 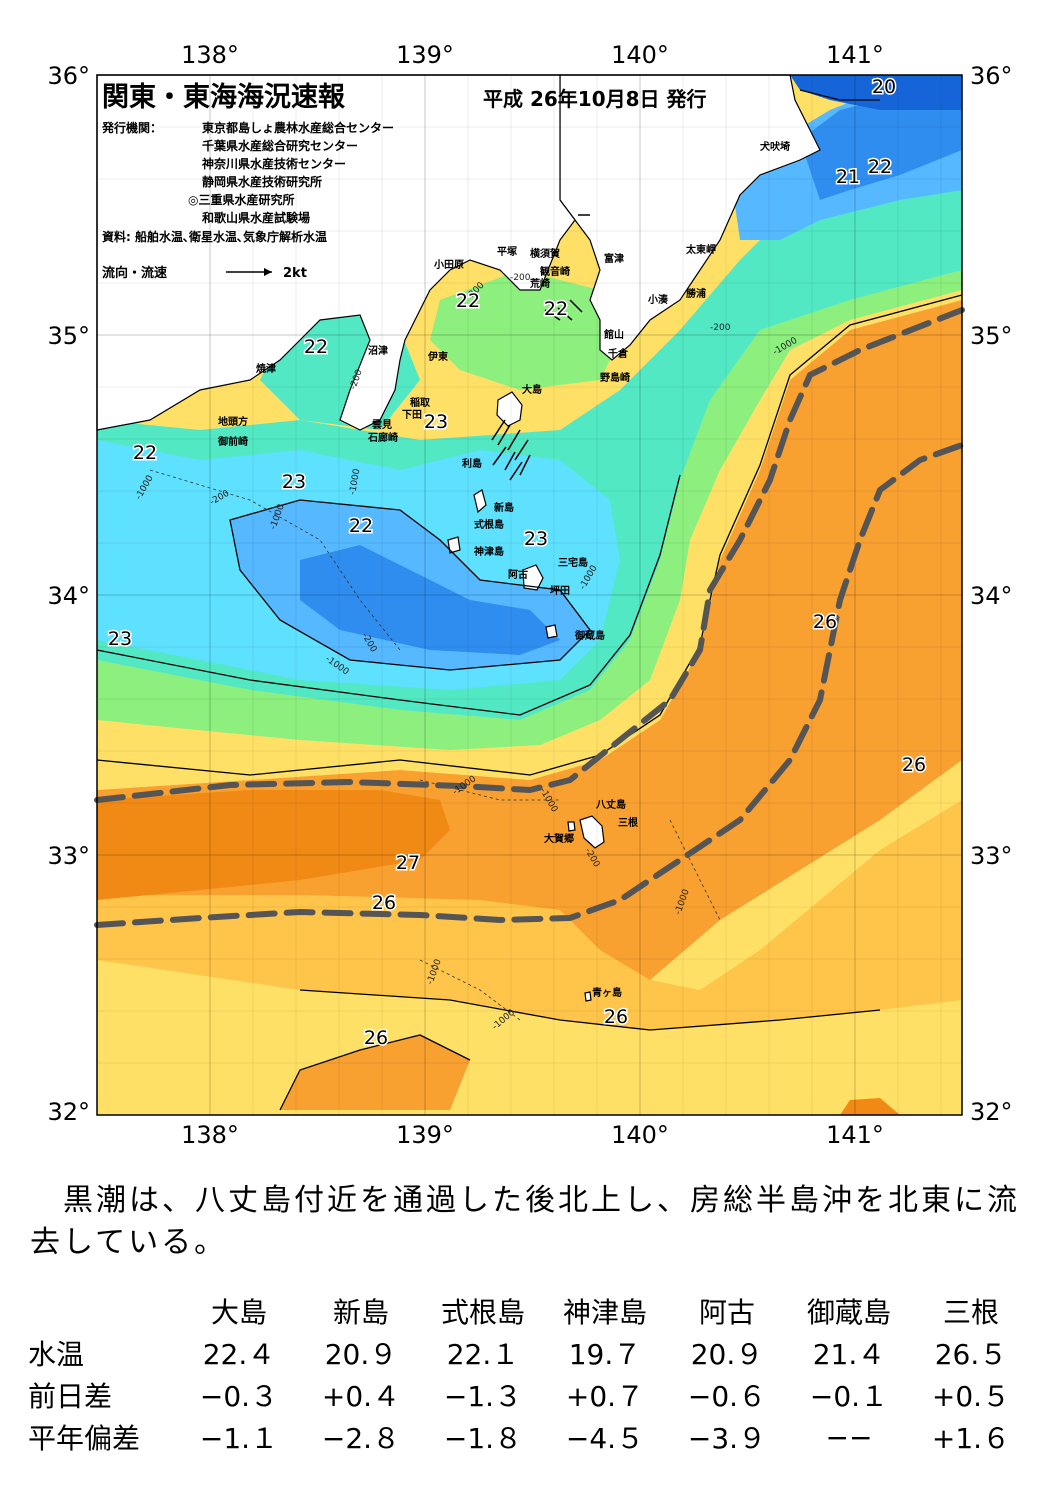 I want to click on row-label: 前日差, so click(x=70, y=1396).